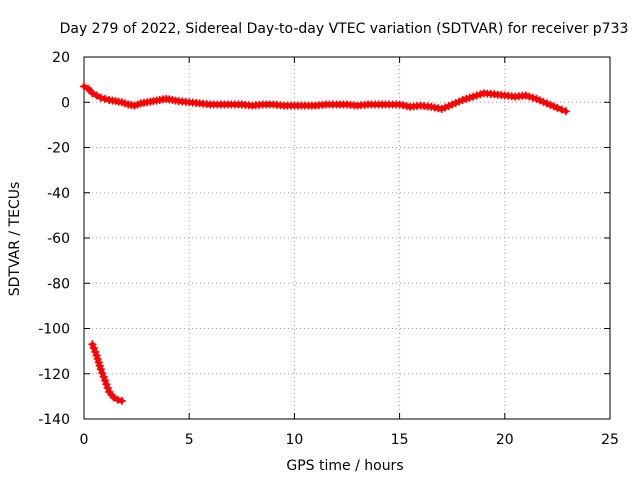 The height and width of the screenshot is (480, 640). I want to click on y-axis-label: SDTVAR / TECUs, so click(15, 239).